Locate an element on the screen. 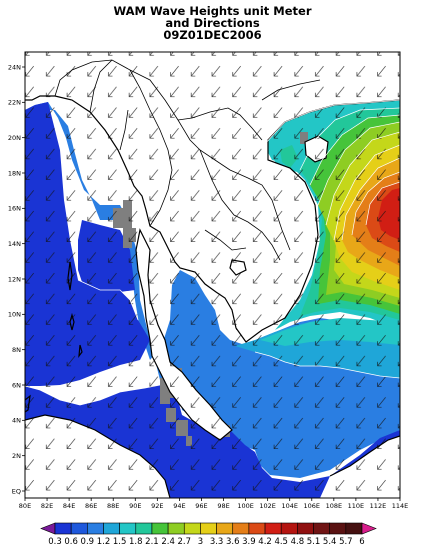 This screenshot has width=425, height=550. x-tick-label: 94E is located at coordinates (179, 506).